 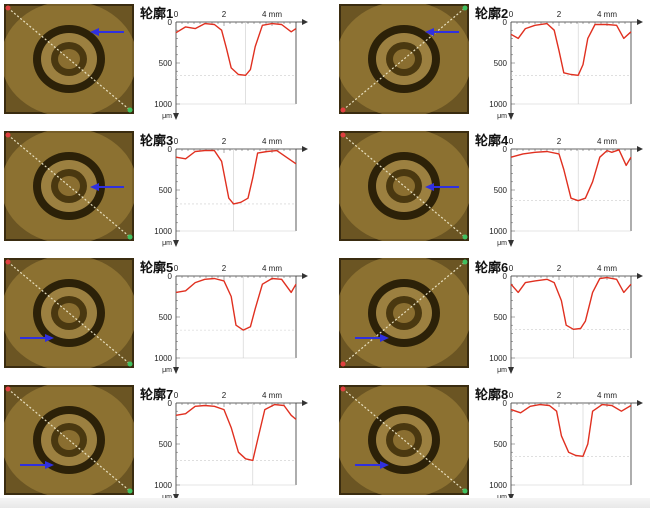 I want to click on profile-chart-6: 0 2 4 mm 0 500 1000 μm, so click(x=566, y=319).